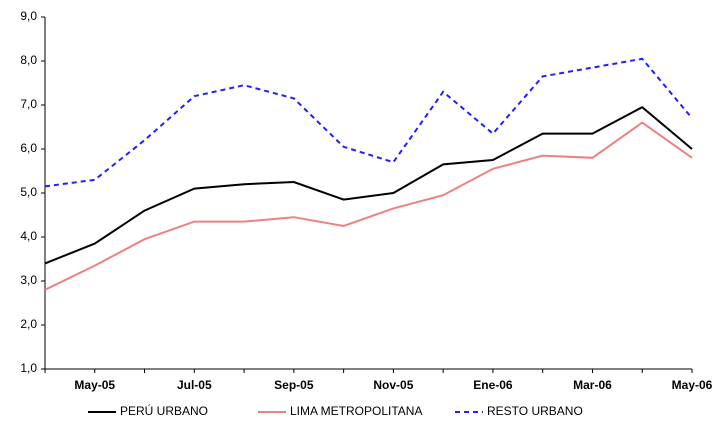 The image size is (715, 429). Describe the element at coordinates (194, 385) in the screenshot. I see `x-tick-label: Jul-05` at that location.